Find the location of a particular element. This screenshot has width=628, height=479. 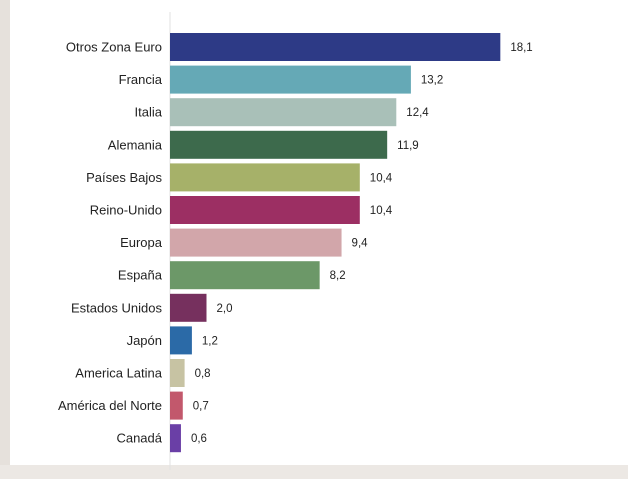

category-label: Estados Unidos is located at coordinates (117, 307).